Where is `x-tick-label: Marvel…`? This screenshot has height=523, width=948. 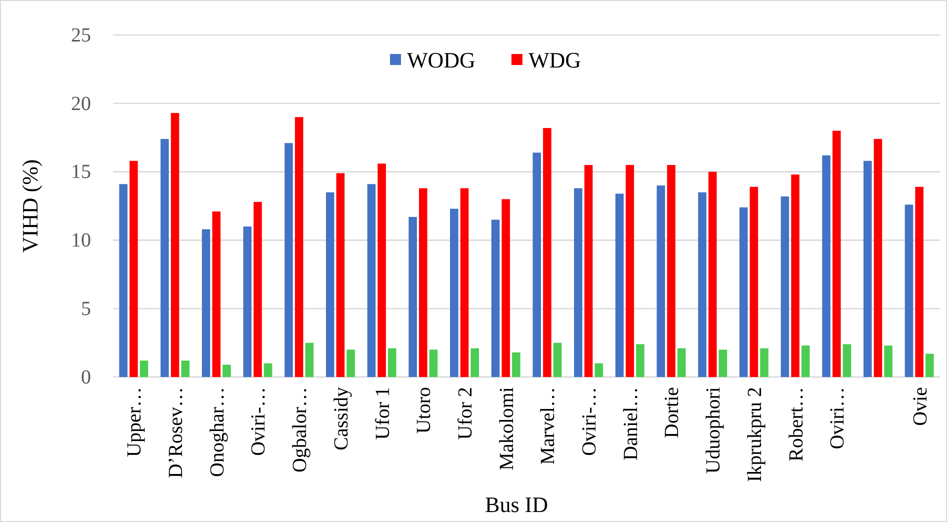 x-tick-label: Marvel… is located at coordinates (548, 426).